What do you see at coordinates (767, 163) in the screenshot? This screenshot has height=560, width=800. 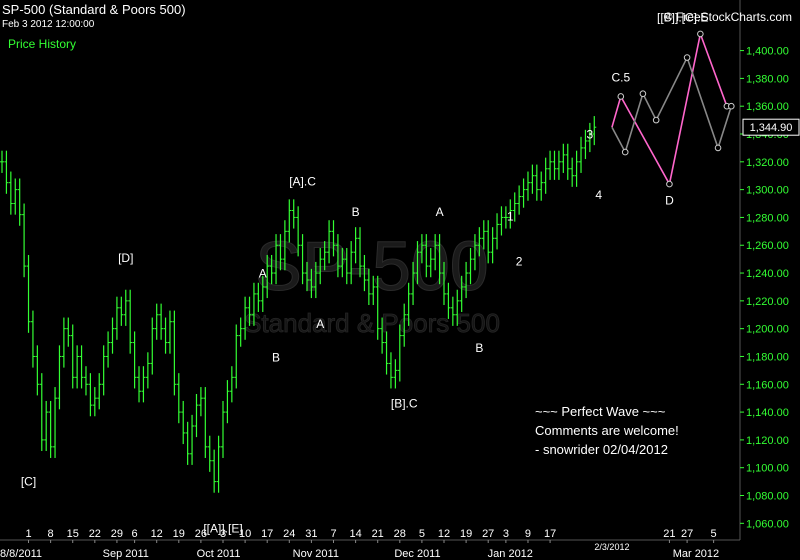 I see `y-tick-label: 1,320.00` at bounding box center [767, 163].